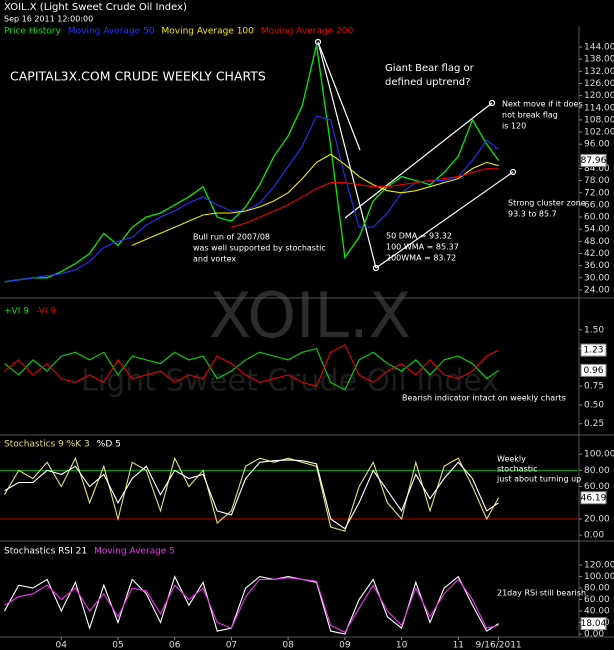 The height and width of the screenshot is (650, 614). What do you see at coordinates (111, 32) in the screenshot?
I see `legend-entry: Moving Average 50` at bounding box center [111, 32].